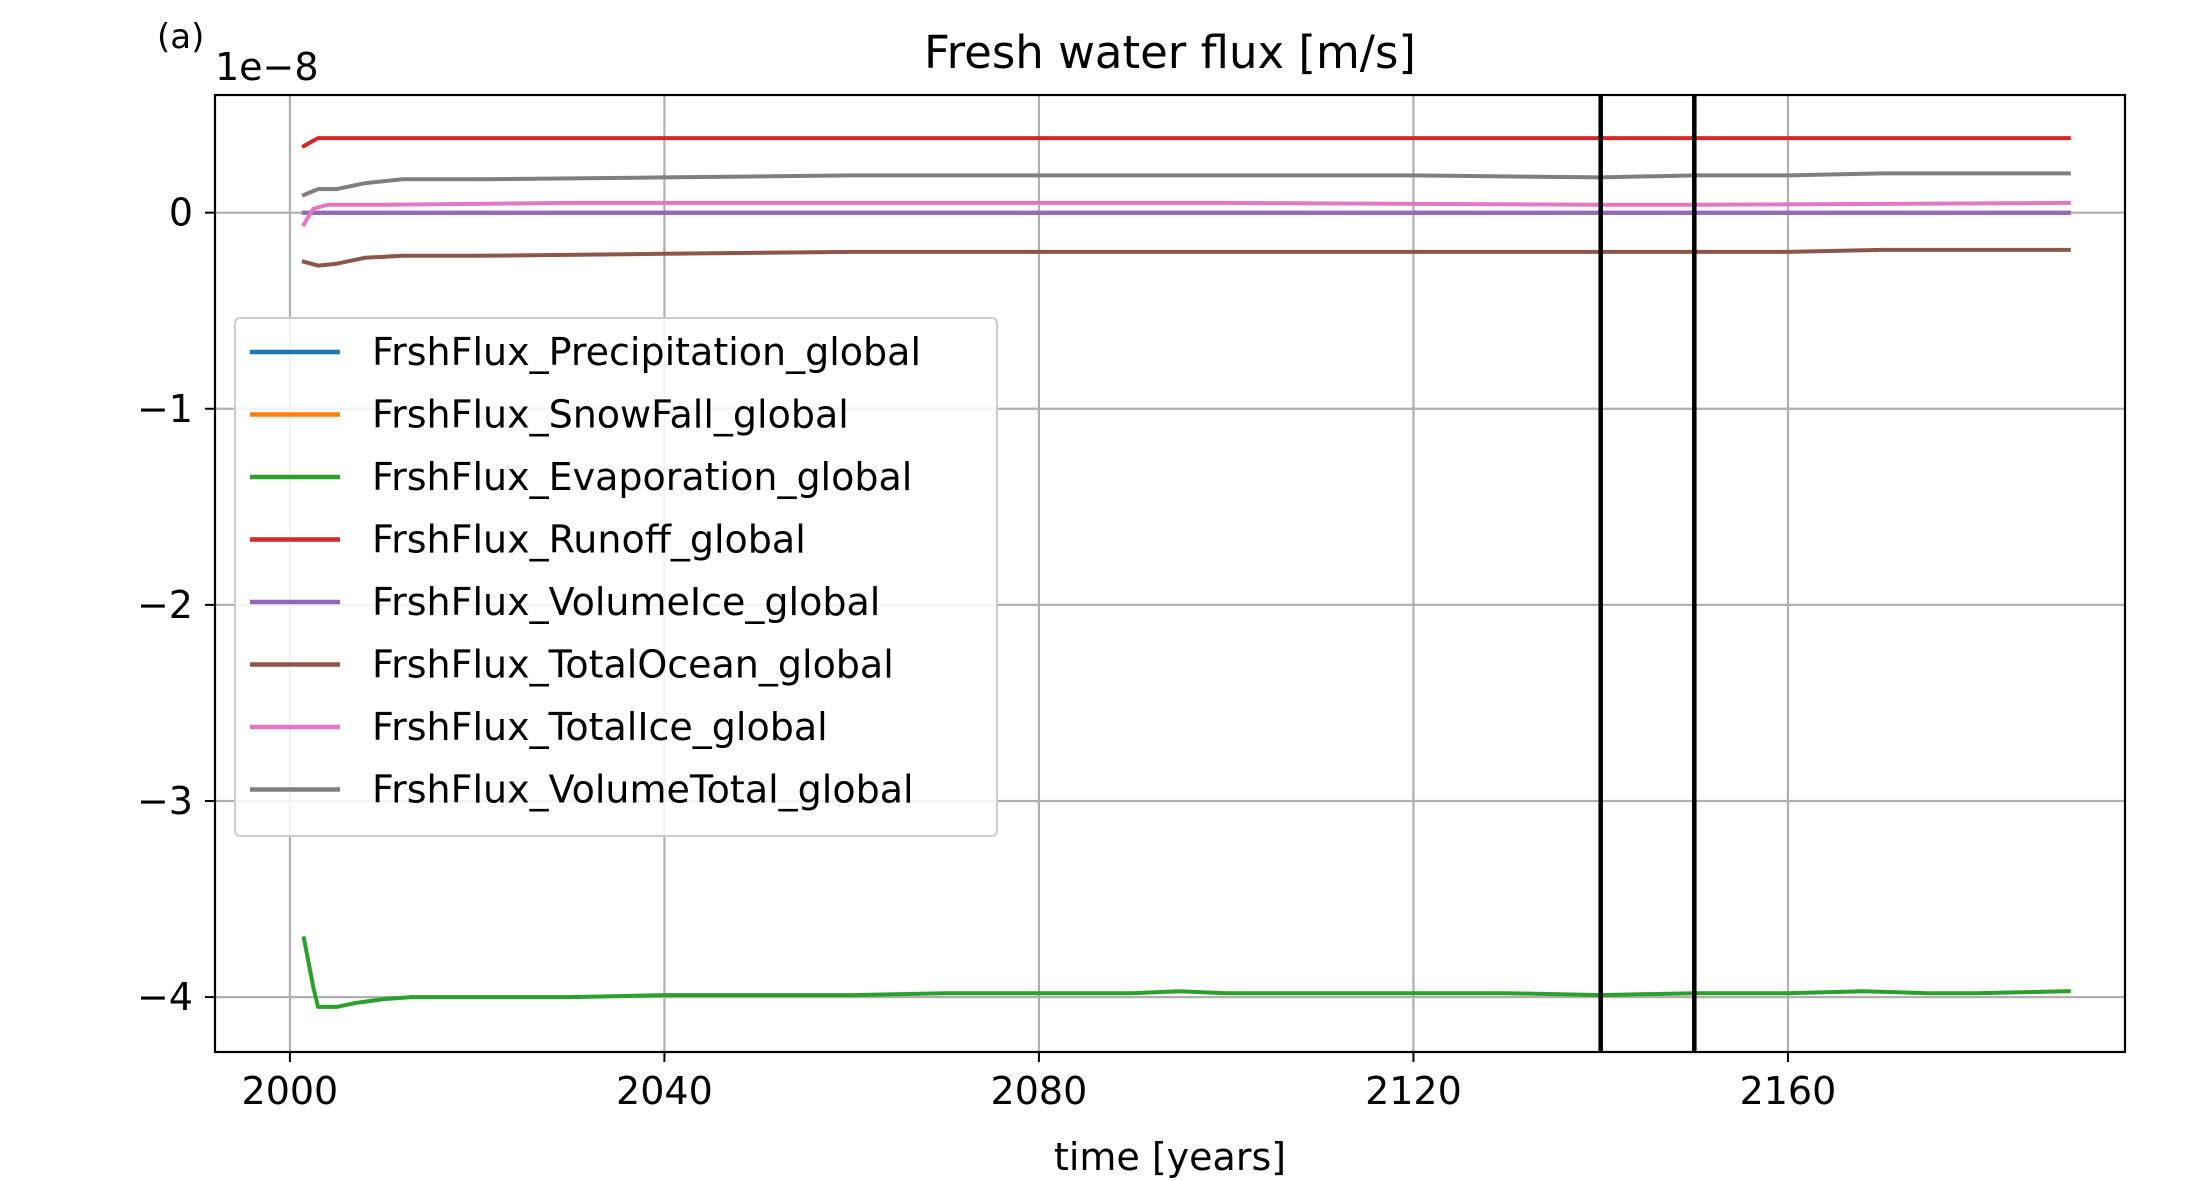 Image resolution: width=2196 pixels, height=1181 pixels. Describe the element at coordinates (290, 1091) in the screenshot. I see `x-tick-label: 2000` at that location.